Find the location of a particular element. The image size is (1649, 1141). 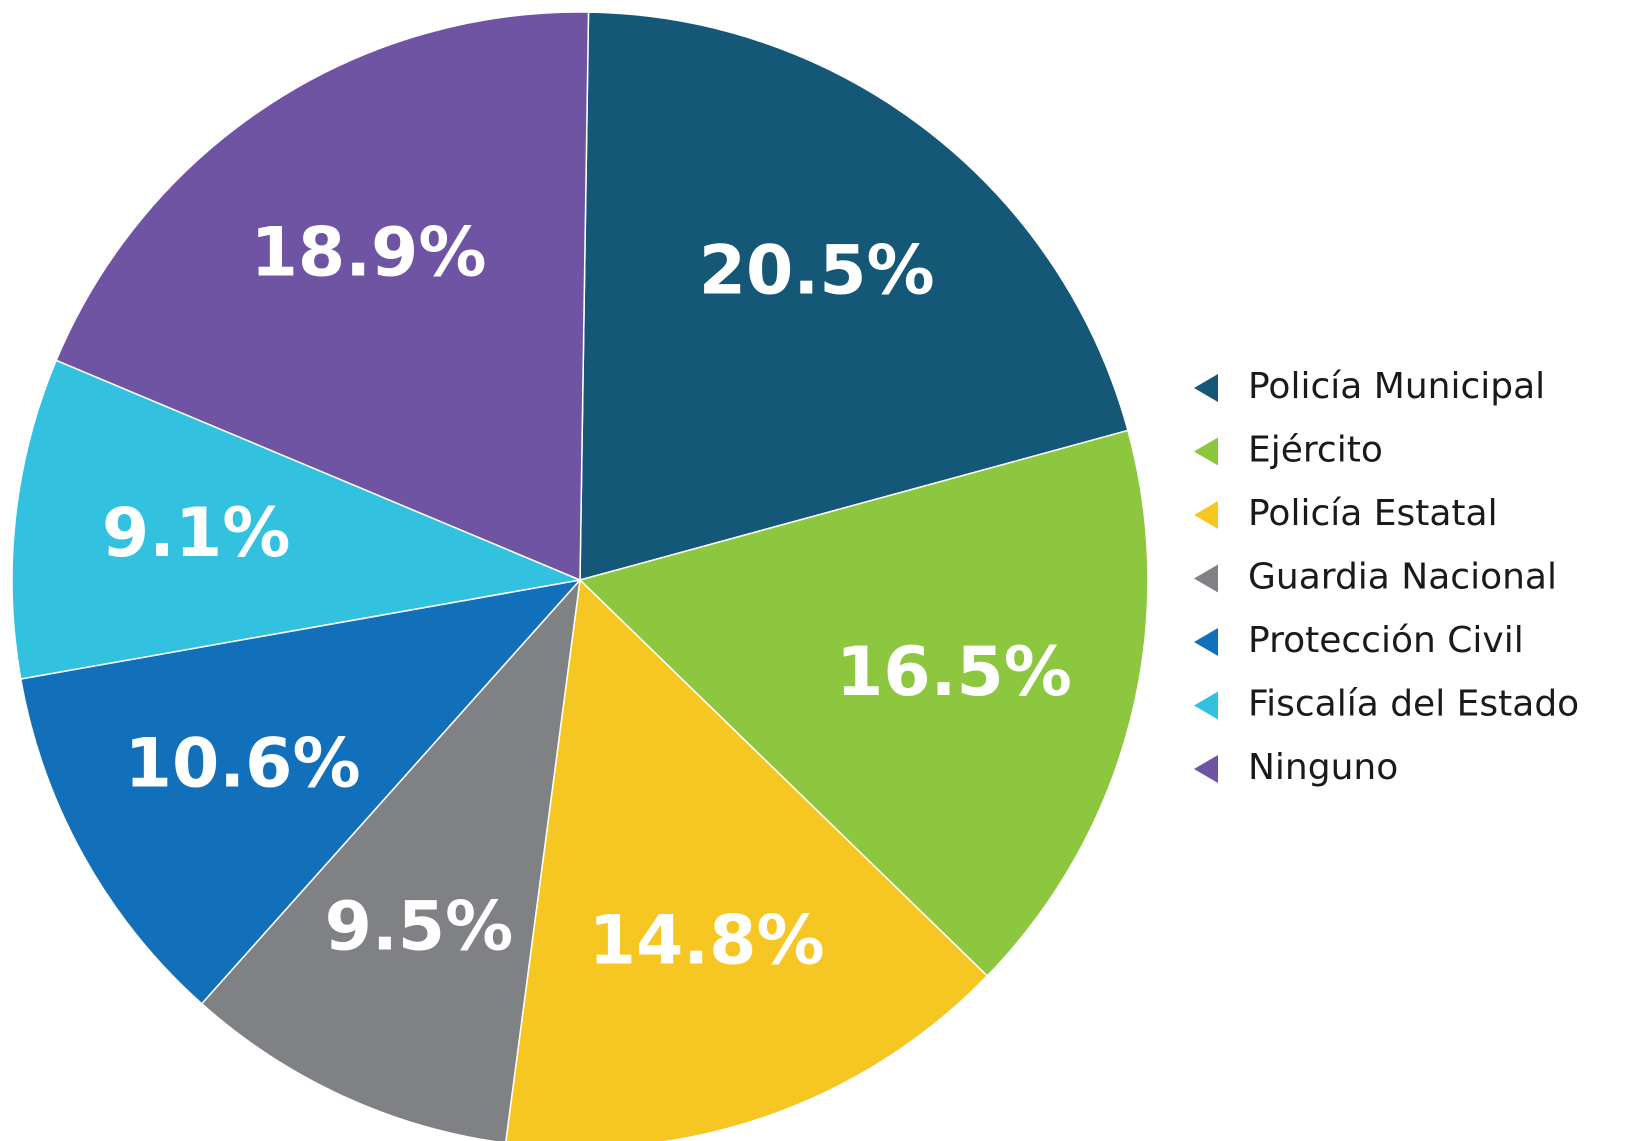

value-label: 20.5% is located at coordinates (817, 270).